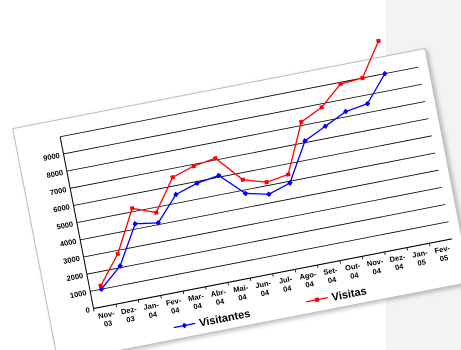  Describe the element at coordinates (309, 279) in the screenshot. I see `x-tick-label: Ago-04` at that location.